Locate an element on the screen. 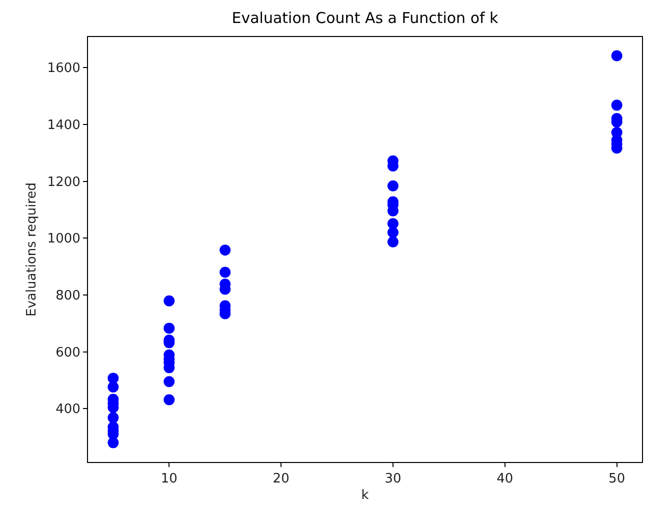 This screenshot has width=650, height=508. y-tick-label: 800 is located at coordinates (68, 296).